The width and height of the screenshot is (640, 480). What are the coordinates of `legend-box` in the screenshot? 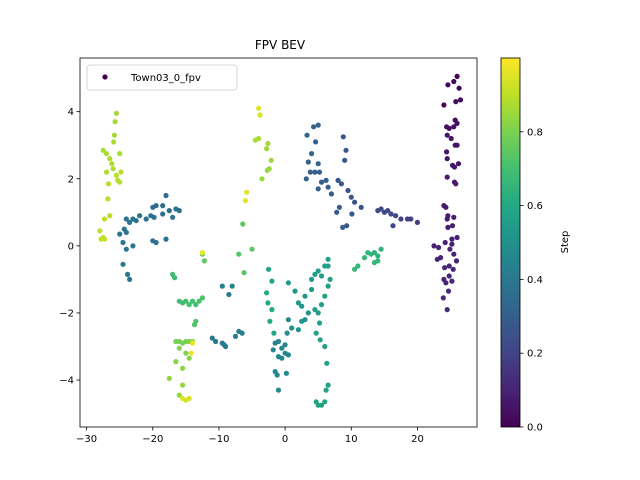 It's located at (162, 77).